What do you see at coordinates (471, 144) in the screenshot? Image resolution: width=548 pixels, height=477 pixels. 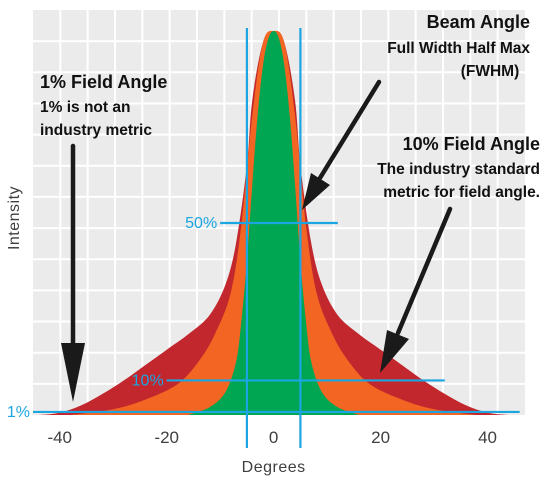 I see `ten-pct-title: 10% Field Angle` at bounding box center [471, 144].